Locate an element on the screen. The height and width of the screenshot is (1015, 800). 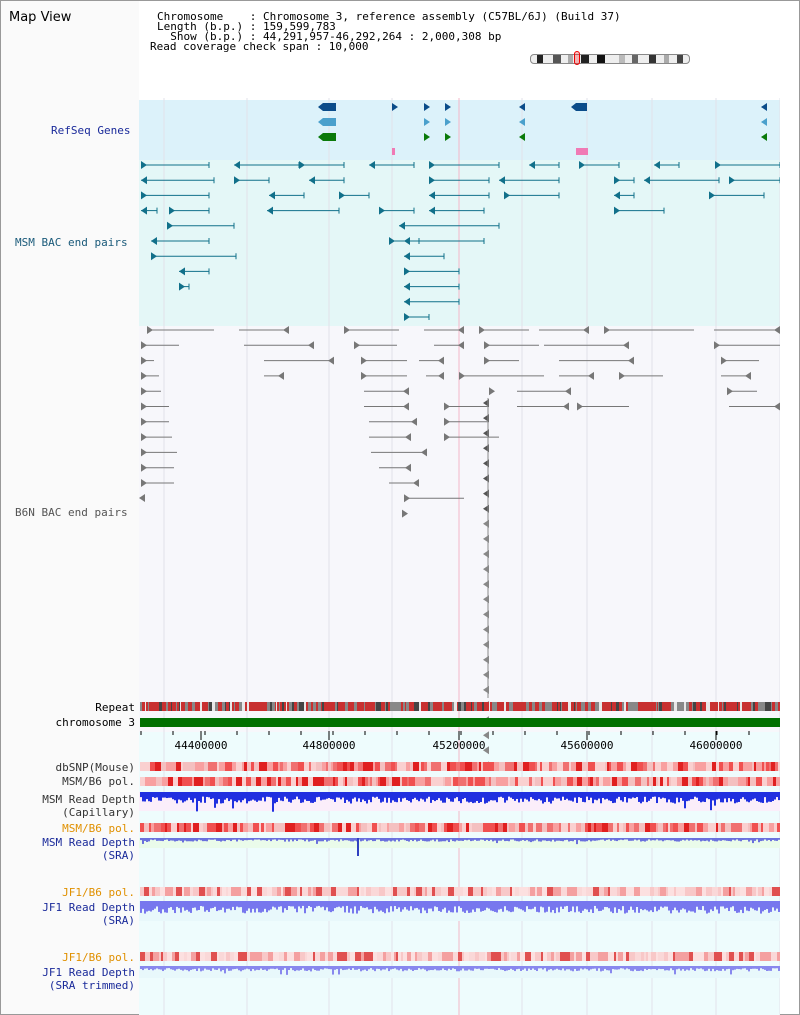
msm-b6-pol-2-label: MSM/B6 pol. is located at coordinates (98, 828).